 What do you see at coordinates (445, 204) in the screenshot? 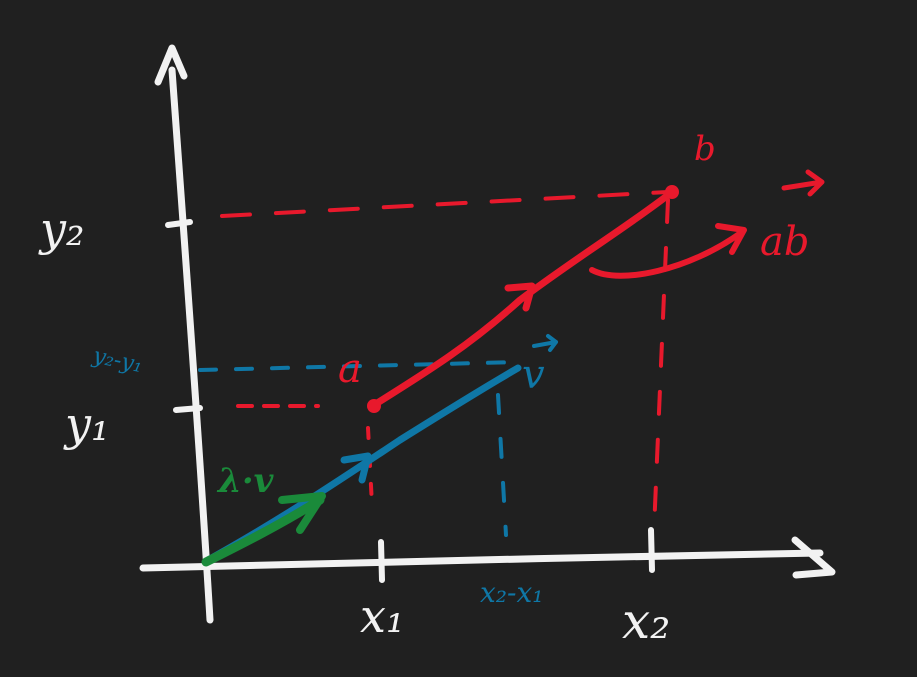
I see `red-dashed-y2` at bounding box center [445, 204].